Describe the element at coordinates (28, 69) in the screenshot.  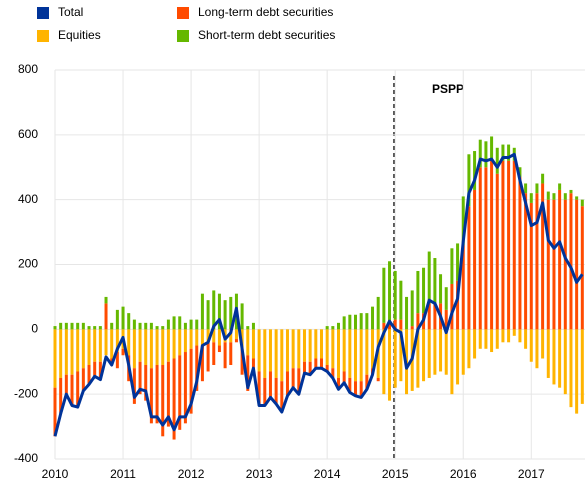
I see `y-tick-label: 800` at that location.